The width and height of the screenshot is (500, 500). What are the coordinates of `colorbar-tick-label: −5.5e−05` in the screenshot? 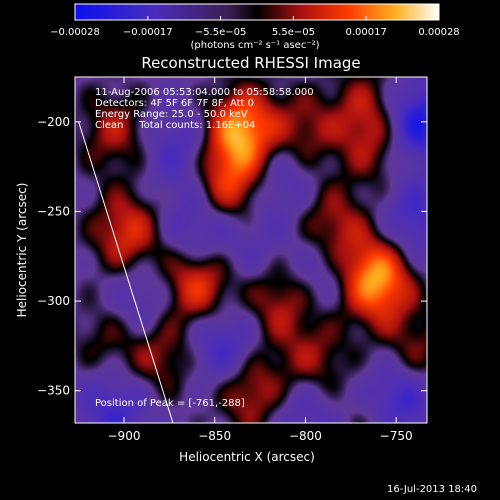 It's located at (221, 32).